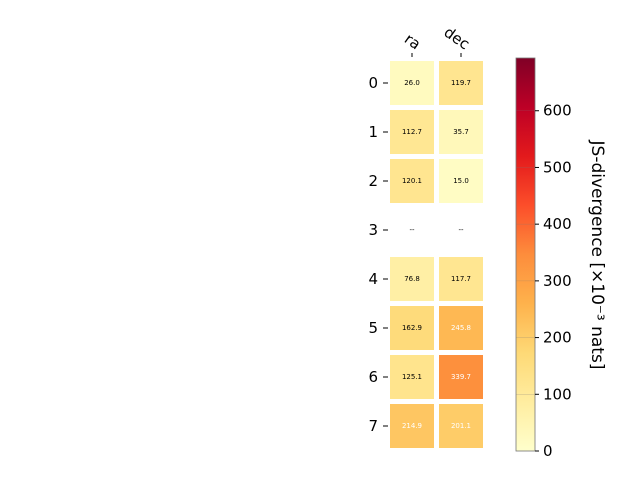  What do you see at coordinates (597, 255) in the screenshot?
I see `colorbar-label: JS-divergence [×10⁻³ nats]` at bounding box center [597, 255].